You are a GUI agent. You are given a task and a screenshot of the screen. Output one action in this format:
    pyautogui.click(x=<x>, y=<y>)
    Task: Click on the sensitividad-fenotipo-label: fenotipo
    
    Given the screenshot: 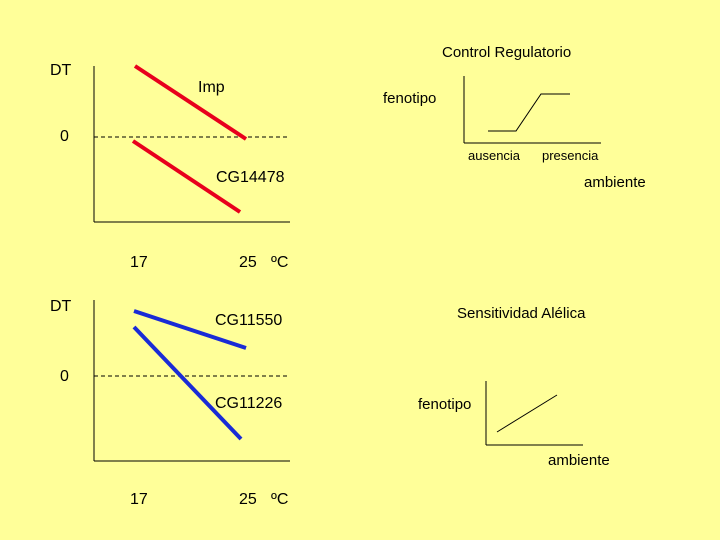 What is the action you would take?
    pyautogui.click(x=445, y=404)
    